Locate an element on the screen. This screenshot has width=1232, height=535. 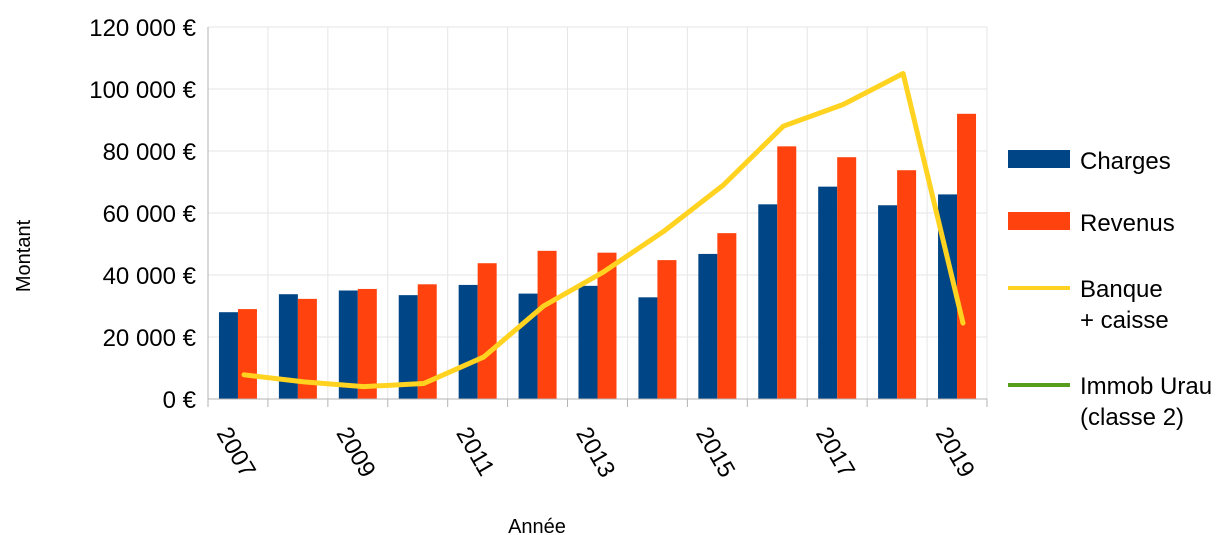
bar-revenus-2007 is located at coordinates (247, 354).